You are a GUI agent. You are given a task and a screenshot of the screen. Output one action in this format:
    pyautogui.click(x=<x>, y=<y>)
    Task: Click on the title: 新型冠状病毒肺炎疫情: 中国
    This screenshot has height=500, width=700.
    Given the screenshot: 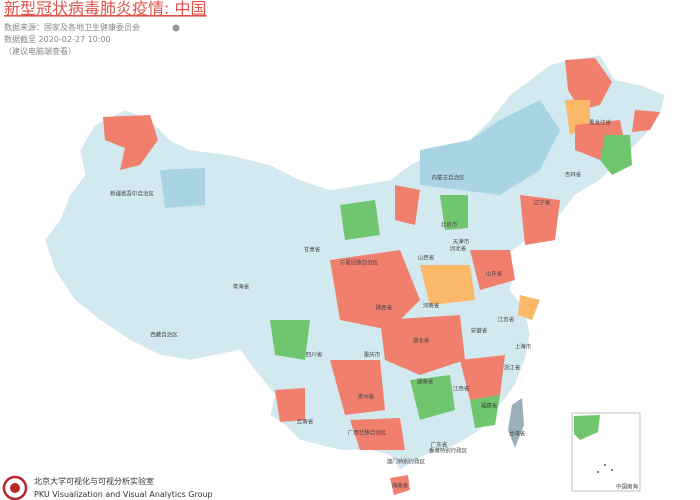 What is the action you would take?
    pyautogui.click(x=105, y=9)
    